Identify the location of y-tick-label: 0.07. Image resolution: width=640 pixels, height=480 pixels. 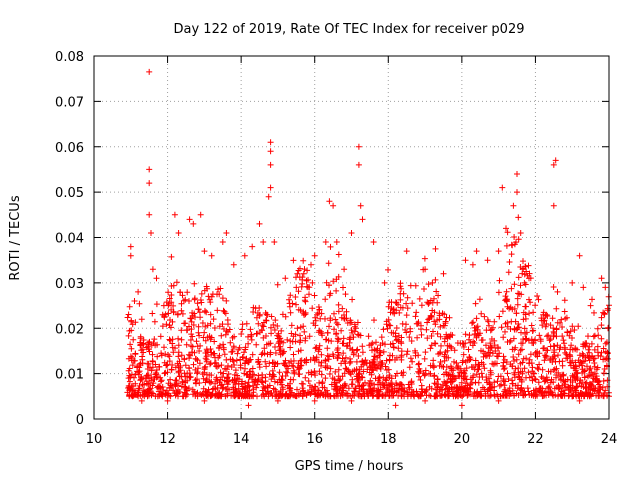
(69, 102).